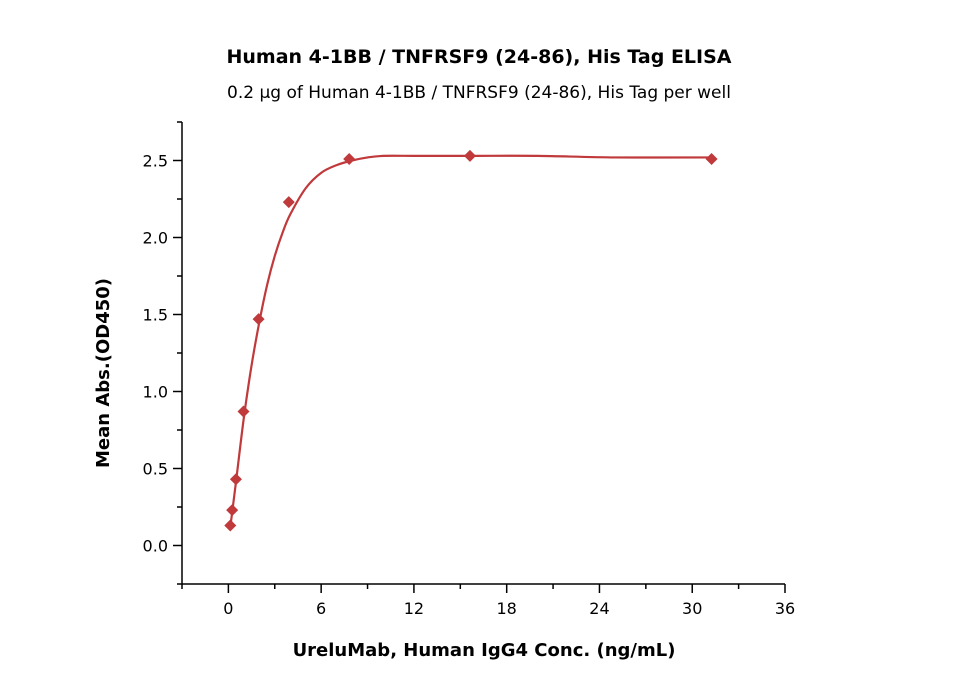 This screenshot has height=685, width=959. What do you see at coordinates (155, 392) in the screenshot?
I see `y-tick-label: 1.0` at bounding box center [155, 392].